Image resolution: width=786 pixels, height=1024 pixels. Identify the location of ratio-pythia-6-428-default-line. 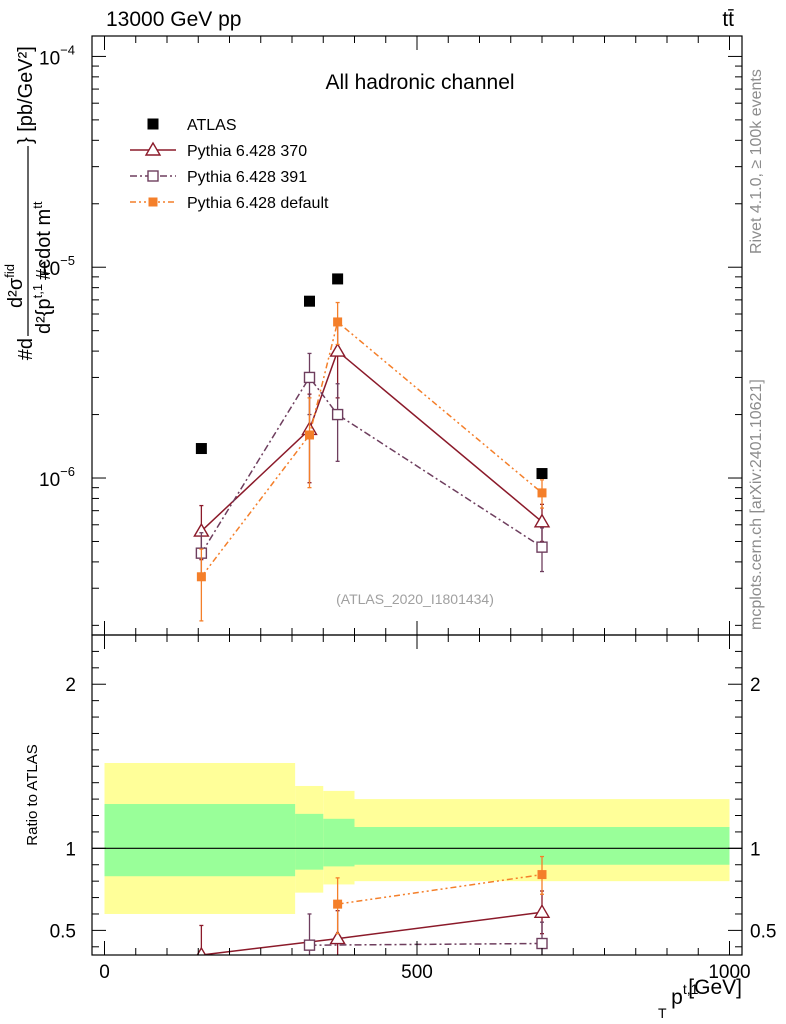
(440, 889).